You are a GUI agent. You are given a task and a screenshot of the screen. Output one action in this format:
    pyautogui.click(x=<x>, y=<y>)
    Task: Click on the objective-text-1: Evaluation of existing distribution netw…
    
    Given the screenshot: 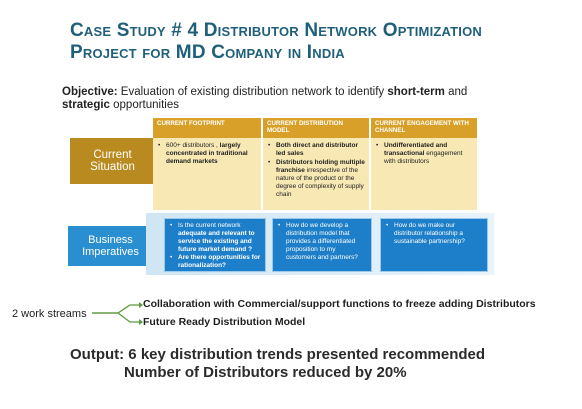 What is the action you would take?
    pyautogui.click(x=252, y=92)
    